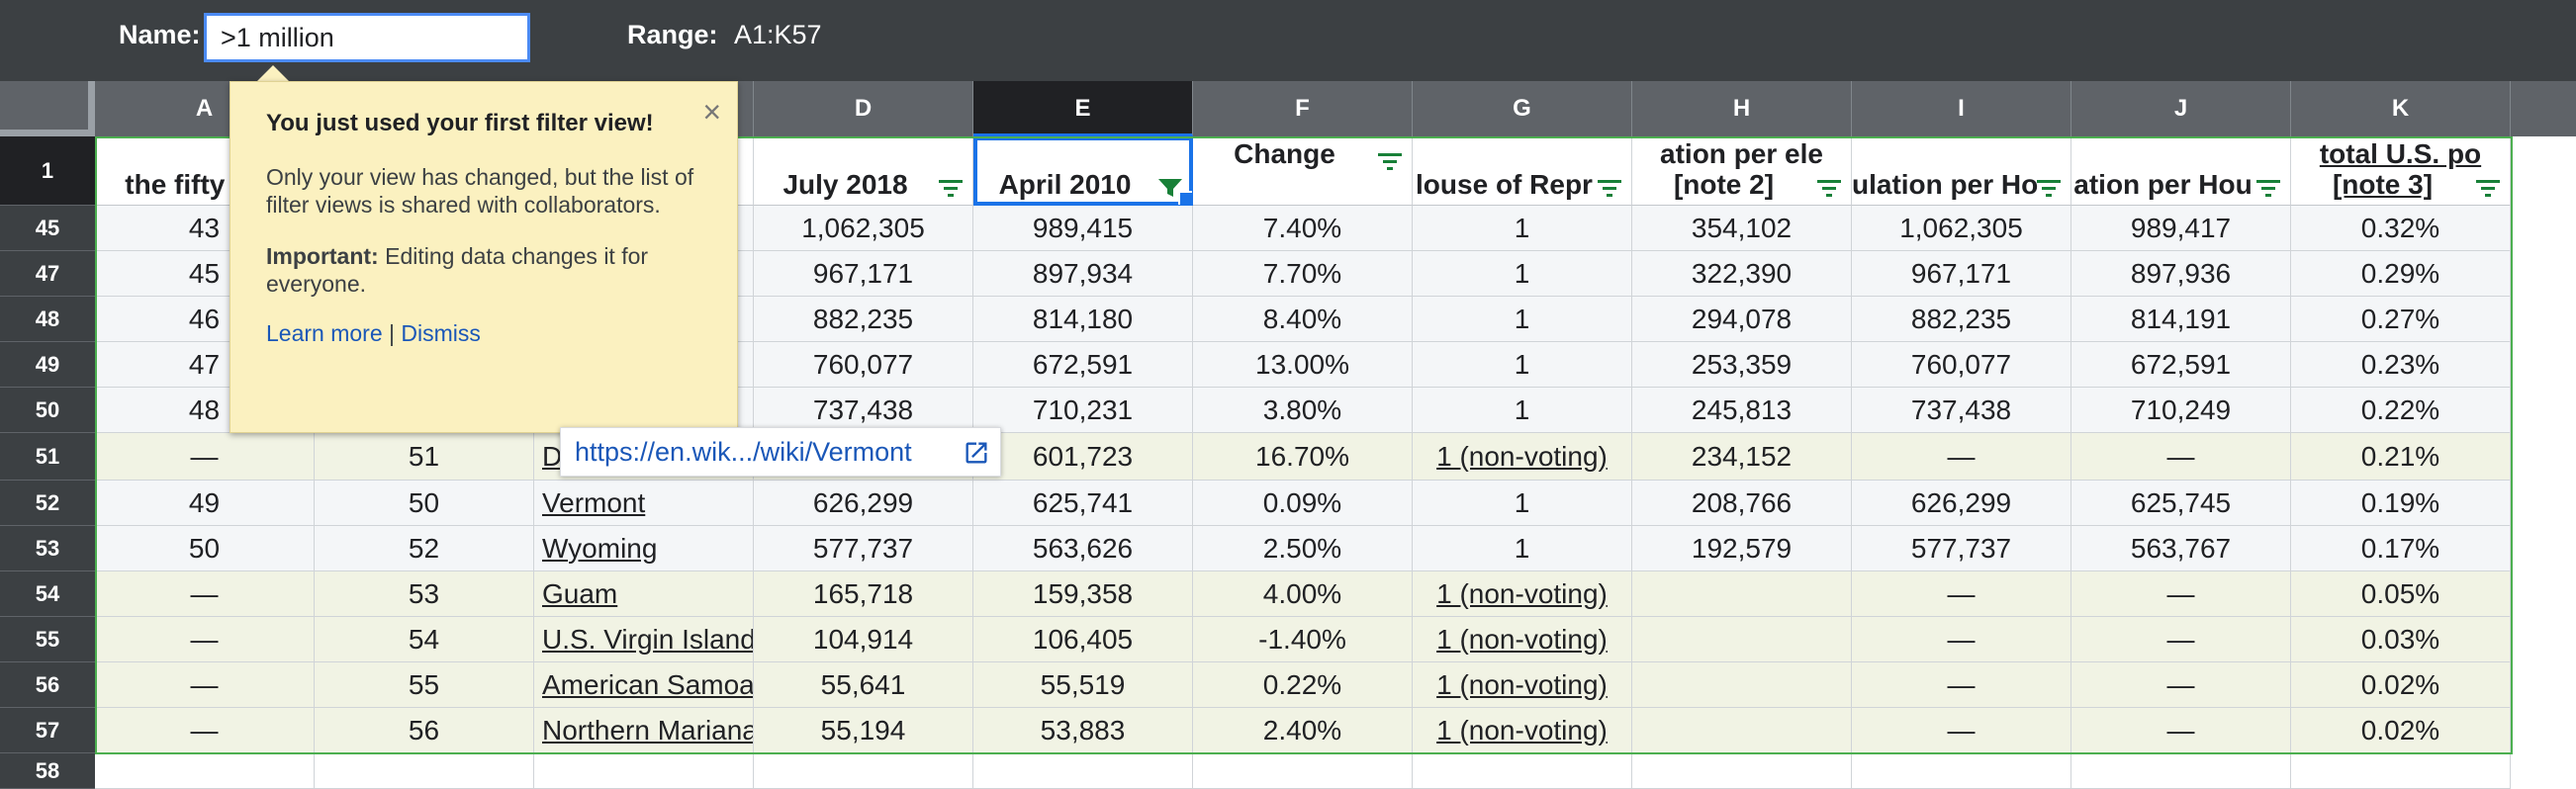 This screenshot has height=789, width=2576. What do you see at coordinates (1083, 274) in the screenshot?
I see `cell-e47: 897,934` at bounding box center [1083, 274].